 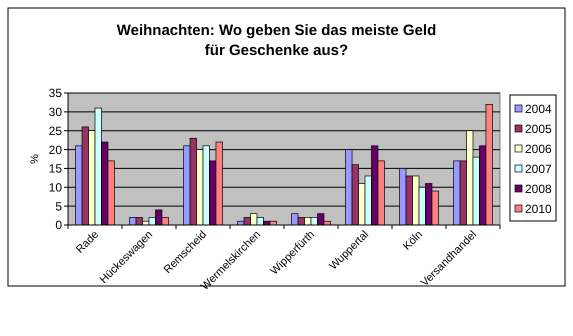 What do you see at coordinates (35, 159) in the screenshot?
I see `y-axis-title: %` at bounding box center [35, 159].